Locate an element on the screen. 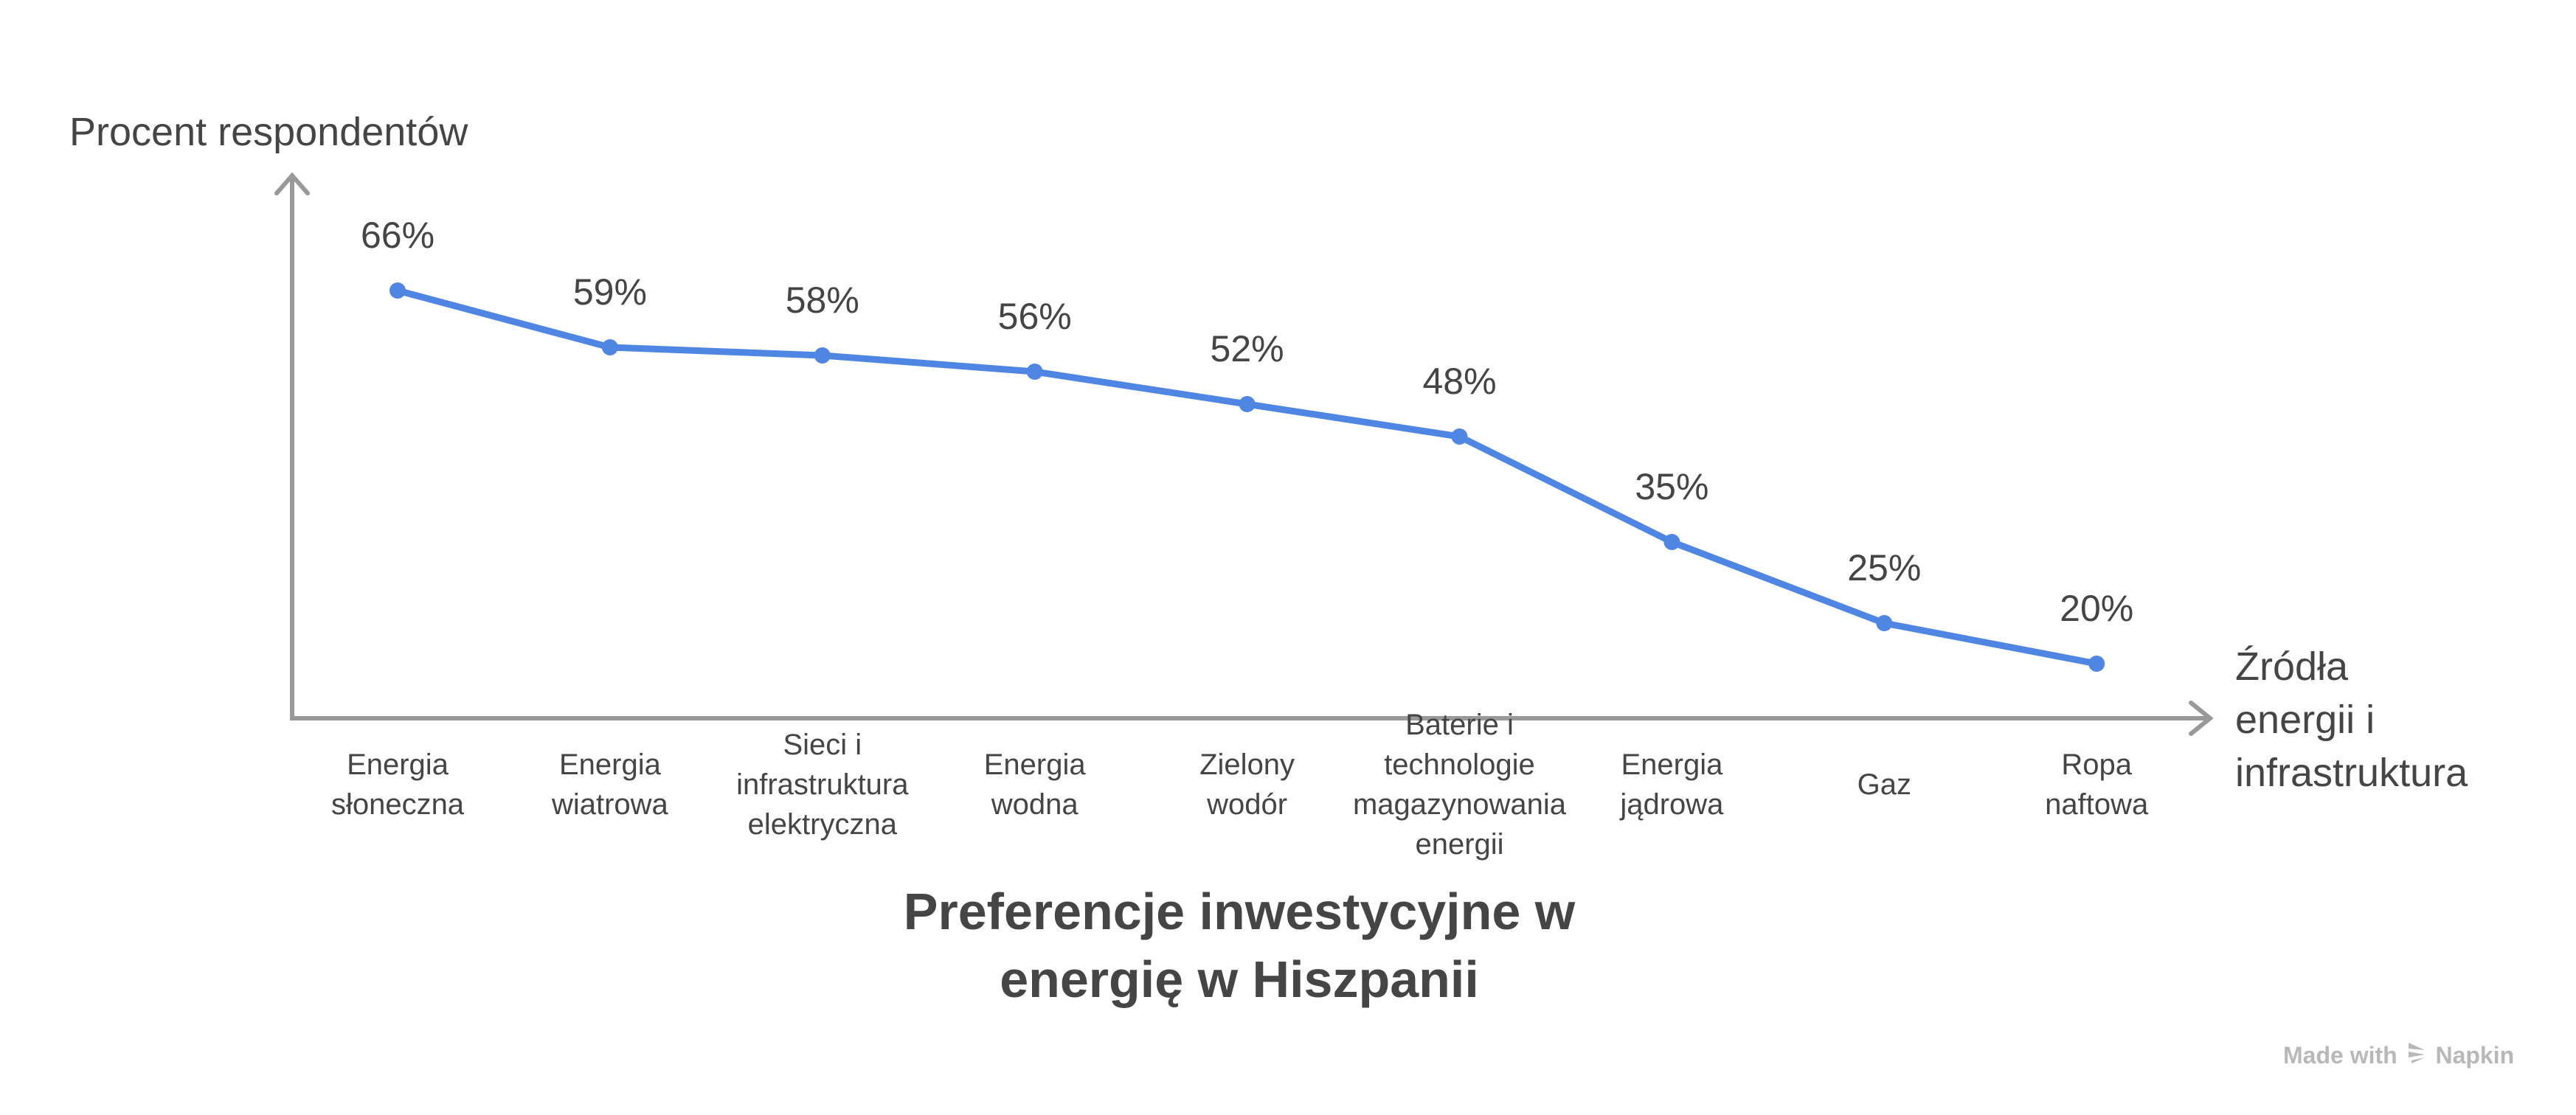 The image size is (2576, 1115). y-axis-label: Procent respondentów is located at coordinates (268, 132).